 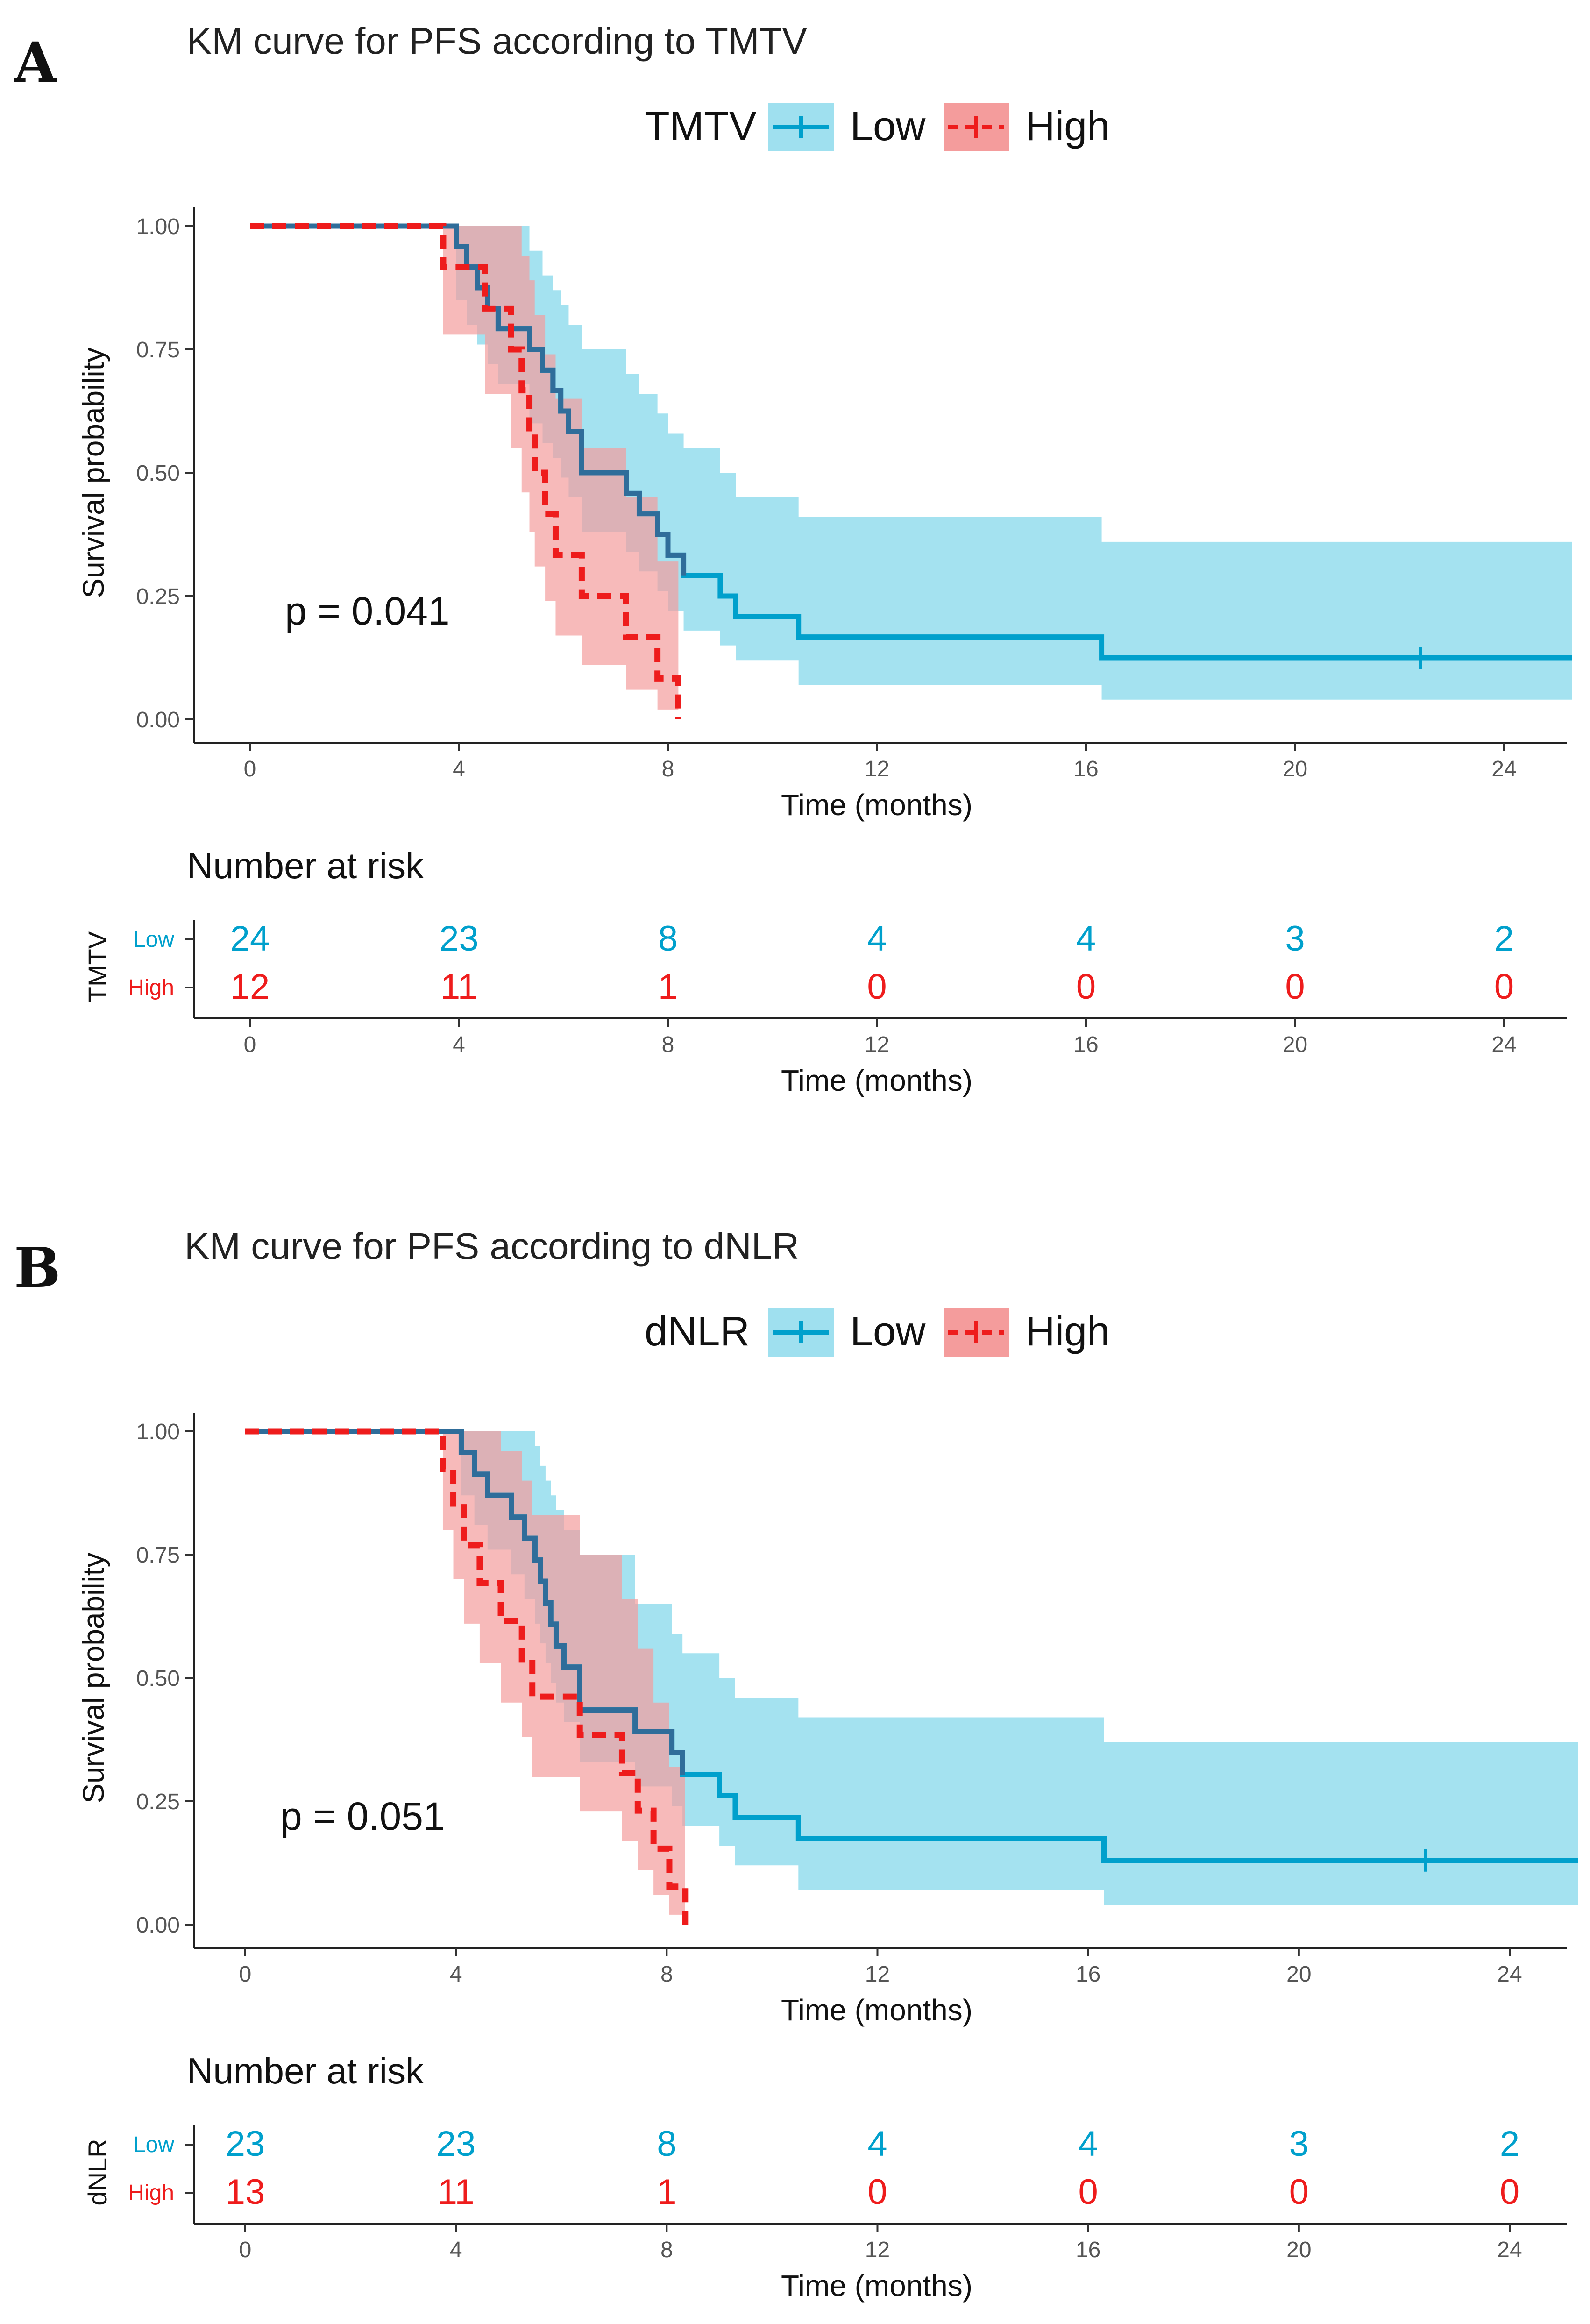 What do you see at coordinates (458, 987) in the screenshot?
I see `risk-count-high: 11` at bounding box center [458, 987].